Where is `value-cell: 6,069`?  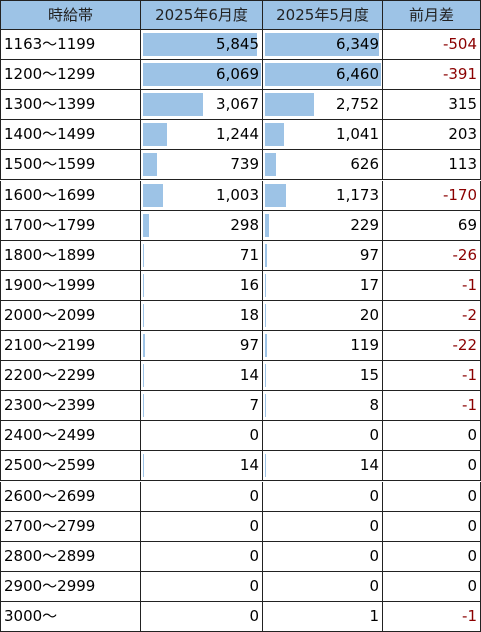
value-cell: 6,069 is located at coordinates (202, 75).